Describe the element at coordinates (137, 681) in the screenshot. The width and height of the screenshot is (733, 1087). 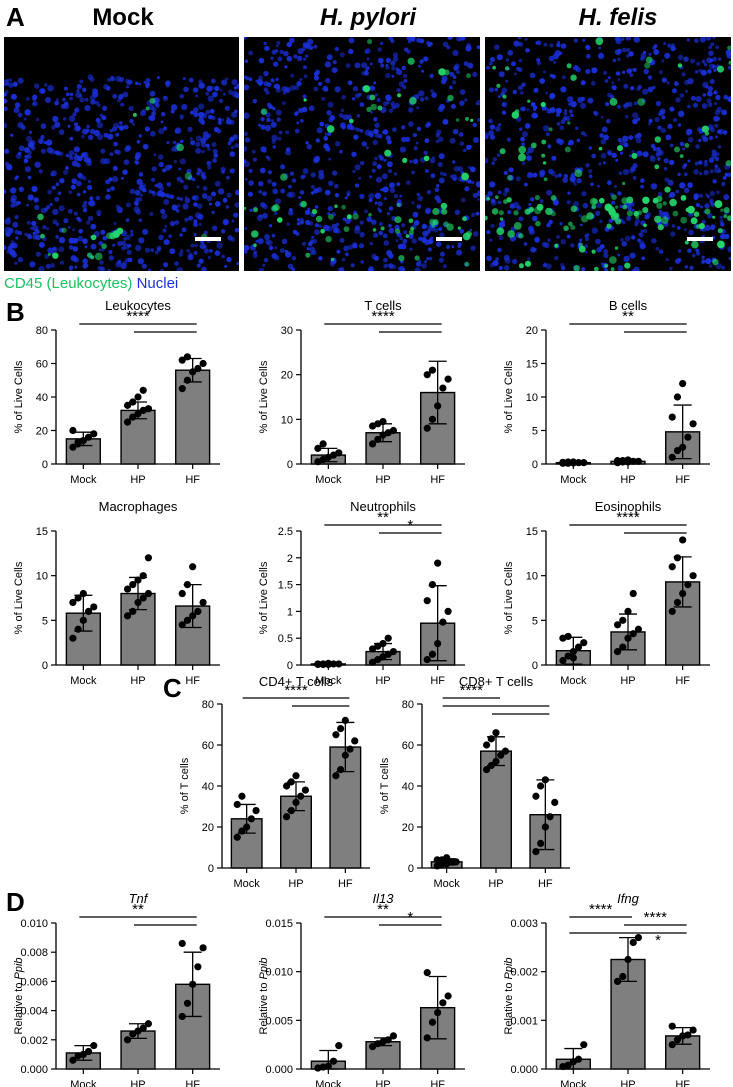
I see `x-tick-label: HP` at that location.